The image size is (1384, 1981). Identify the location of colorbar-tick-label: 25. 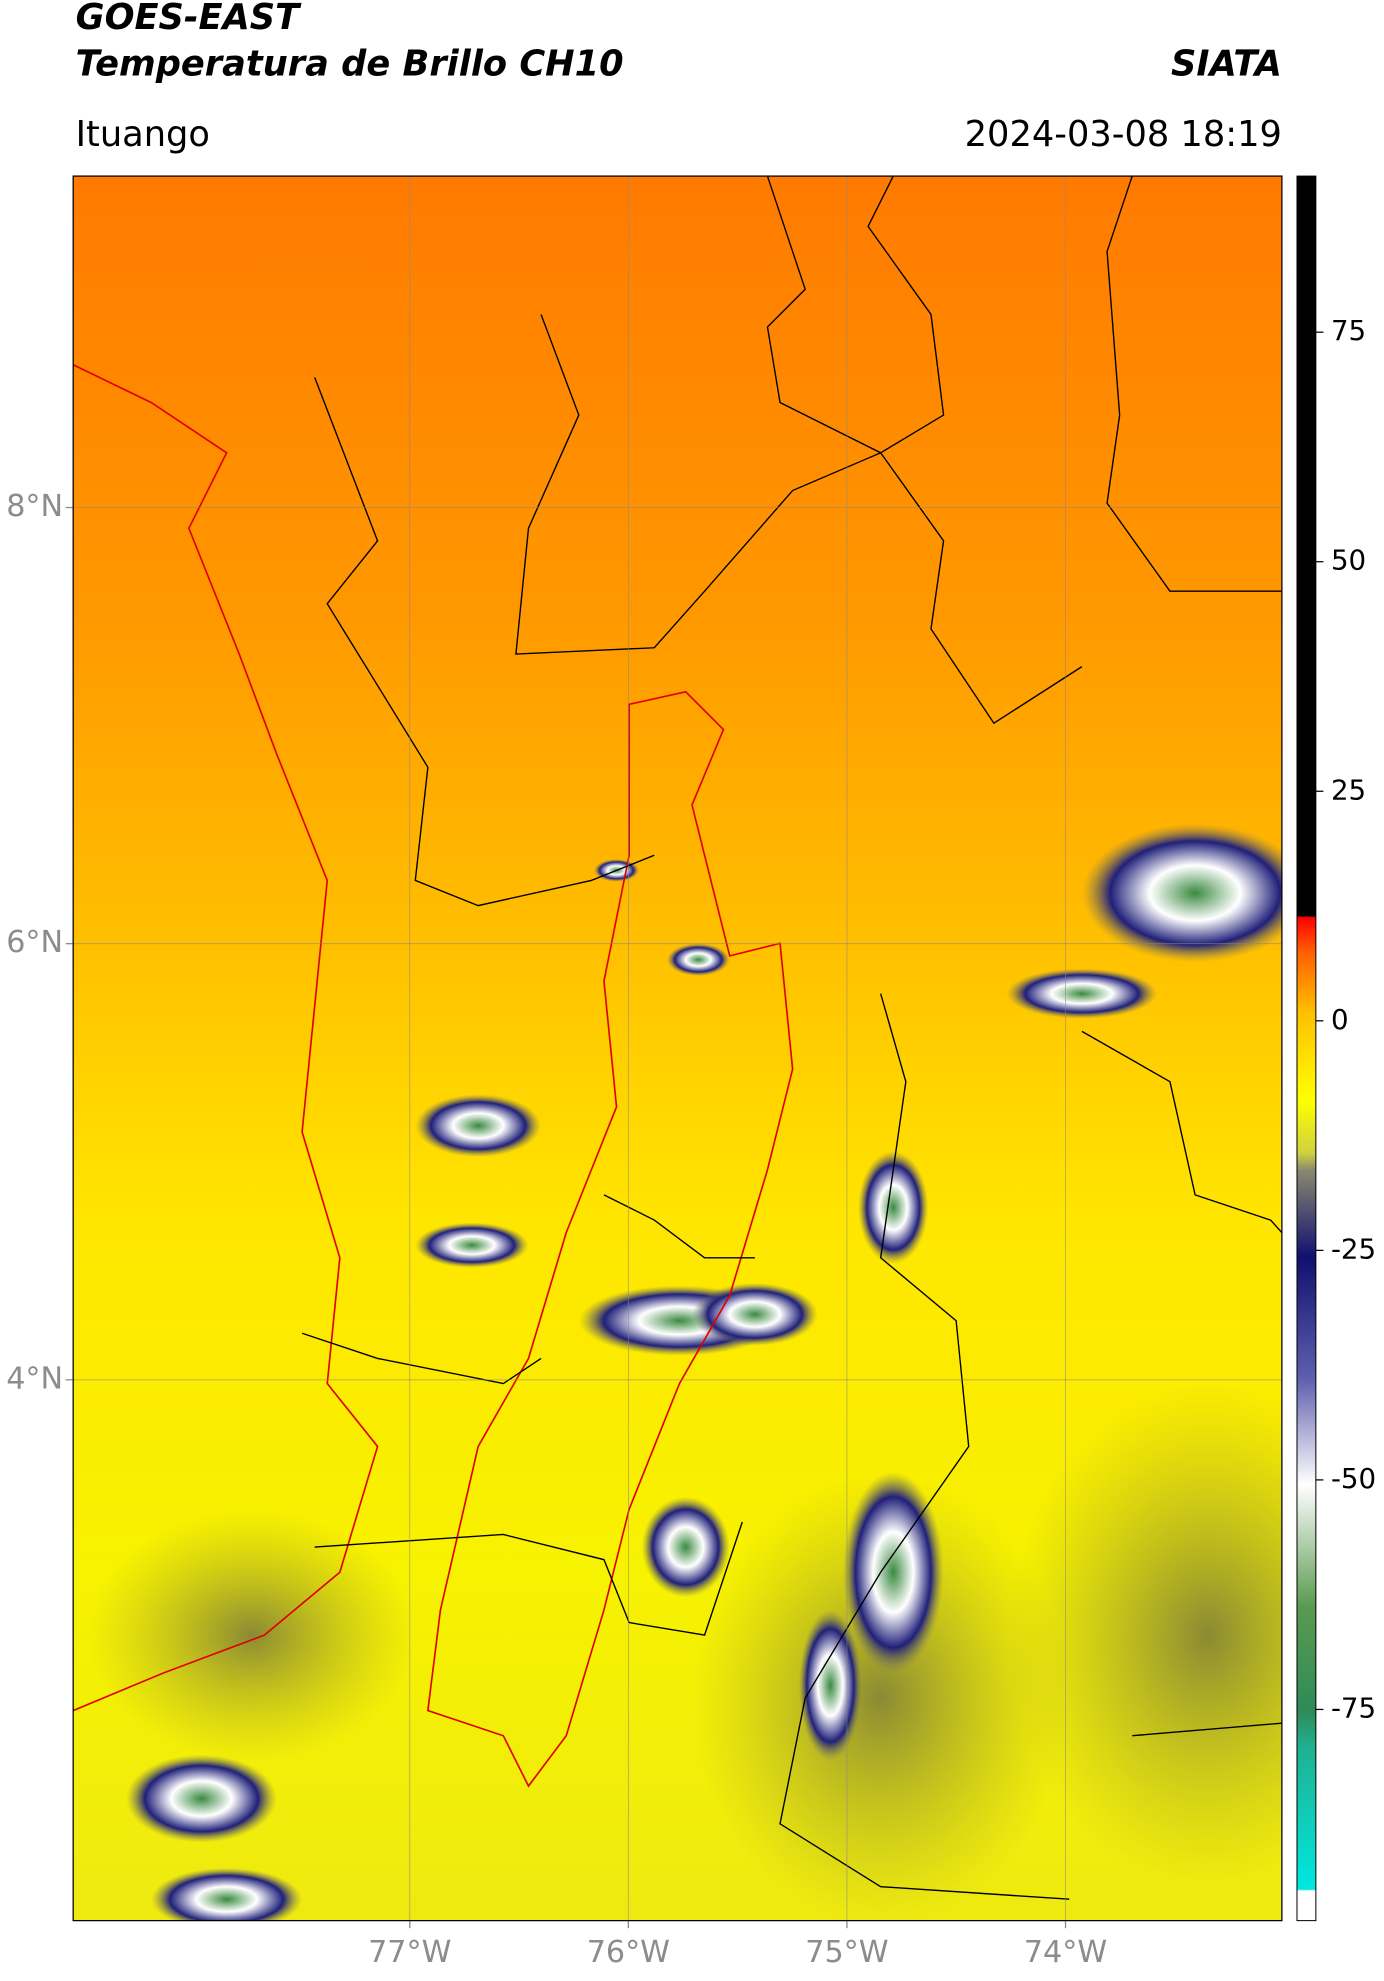
(1348, 789).